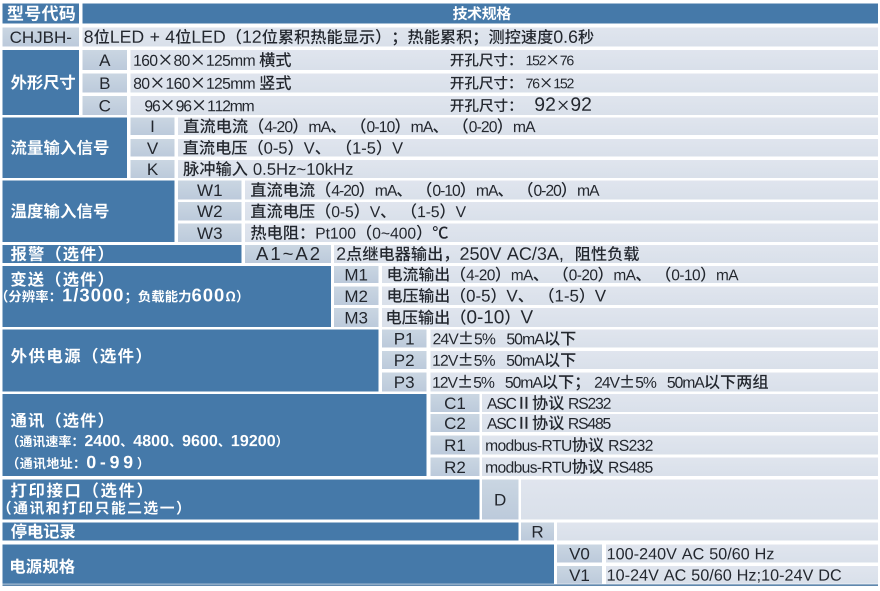  I want to click on svg-text: M1, so click(356, 275).